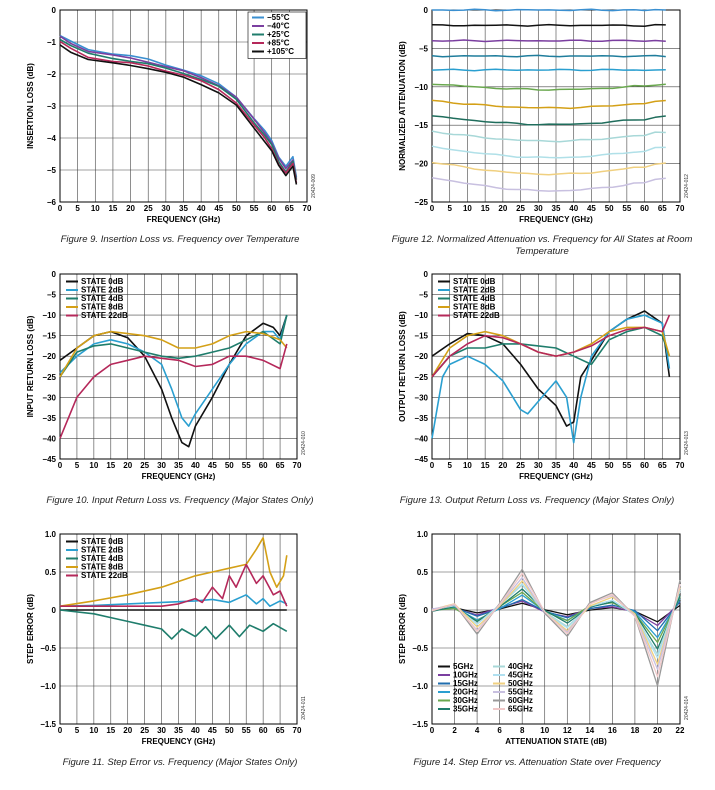 Image resolution: width=715 pixels, height=790 pixels. Describe the element at coordinates (102, 541) in the screenshot. I see `legend-label: STATE 0dB` at that location.